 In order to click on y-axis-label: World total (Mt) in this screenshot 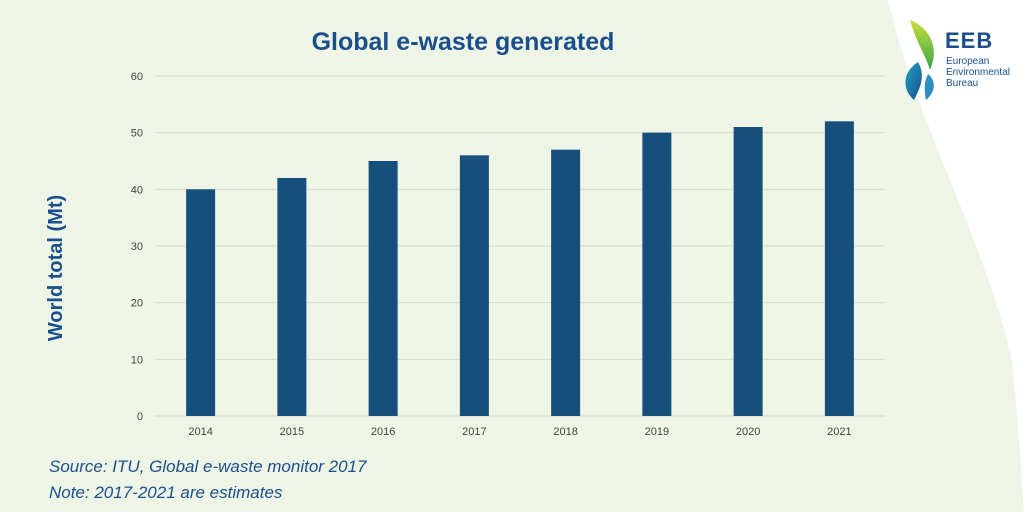, I will do `click(56, 268)`.